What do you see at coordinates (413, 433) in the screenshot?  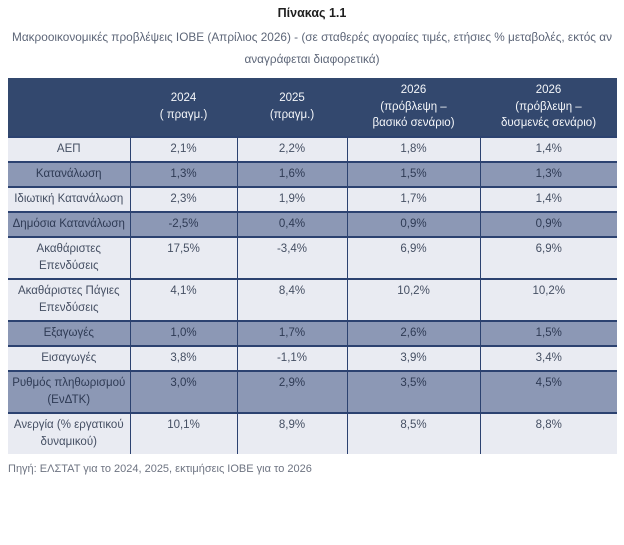 I see `row-value: 8,5%` at bounding box center [413, 433].